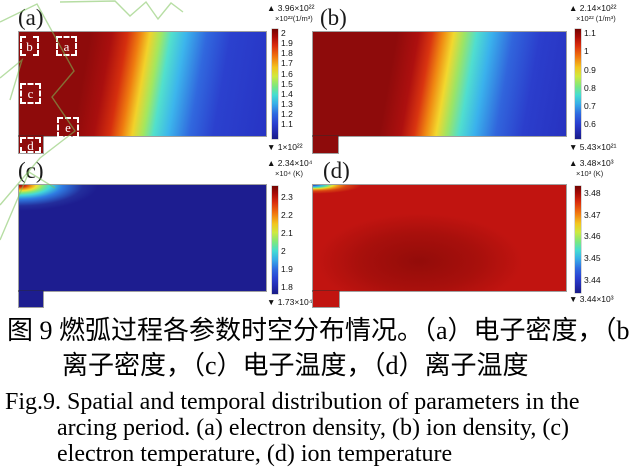 This screenshot has width=629, height=468. I want to click on panel-c-label: (c), so click(31, 170).